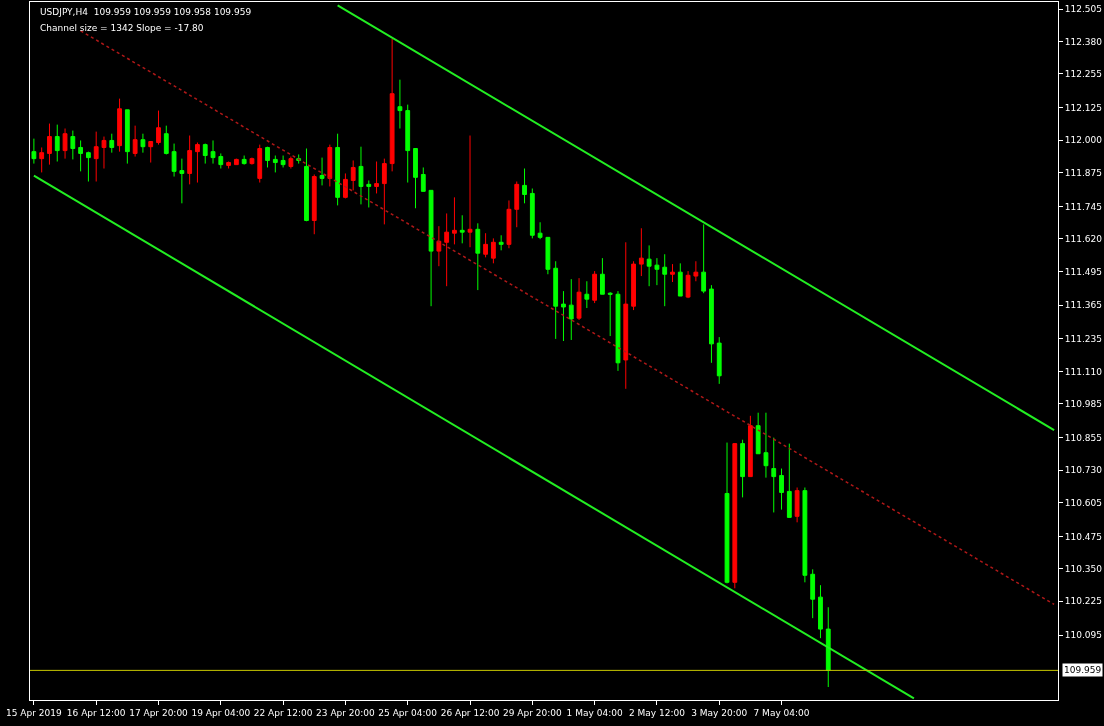 The height and width of the screenshot is (726, 1104). I want to click on y-tick-label: 110.605, so click(1083, 502).